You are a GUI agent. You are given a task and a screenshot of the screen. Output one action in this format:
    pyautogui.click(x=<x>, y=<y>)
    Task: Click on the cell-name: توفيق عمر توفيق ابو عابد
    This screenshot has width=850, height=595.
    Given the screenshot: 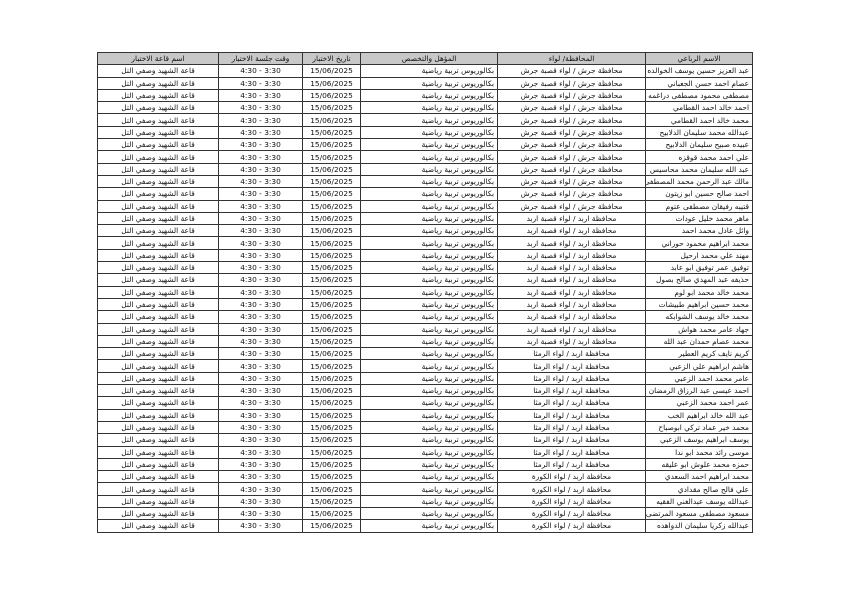 What is the action you would take?
    pyautogui.click(x=699, y=268)
    